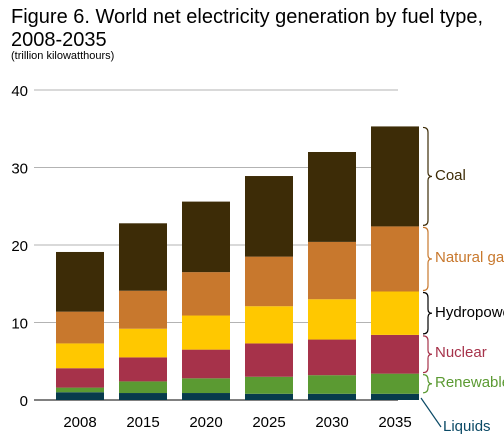  What do you see at coordinates (205, 422) in the screenshot?
I see `x-tick-label: 2020` at bounding box center [205, 422].